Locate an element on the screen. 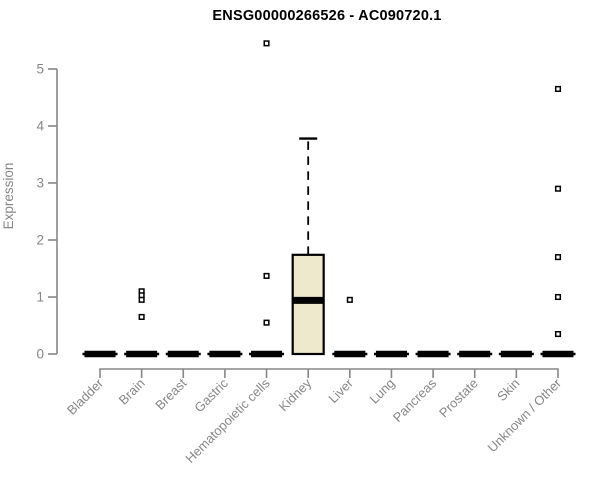 This screenshot has height=500, width=600. chart-title: ENSG00000266526 - AC090720.1 is located at coordinates (327, 16).